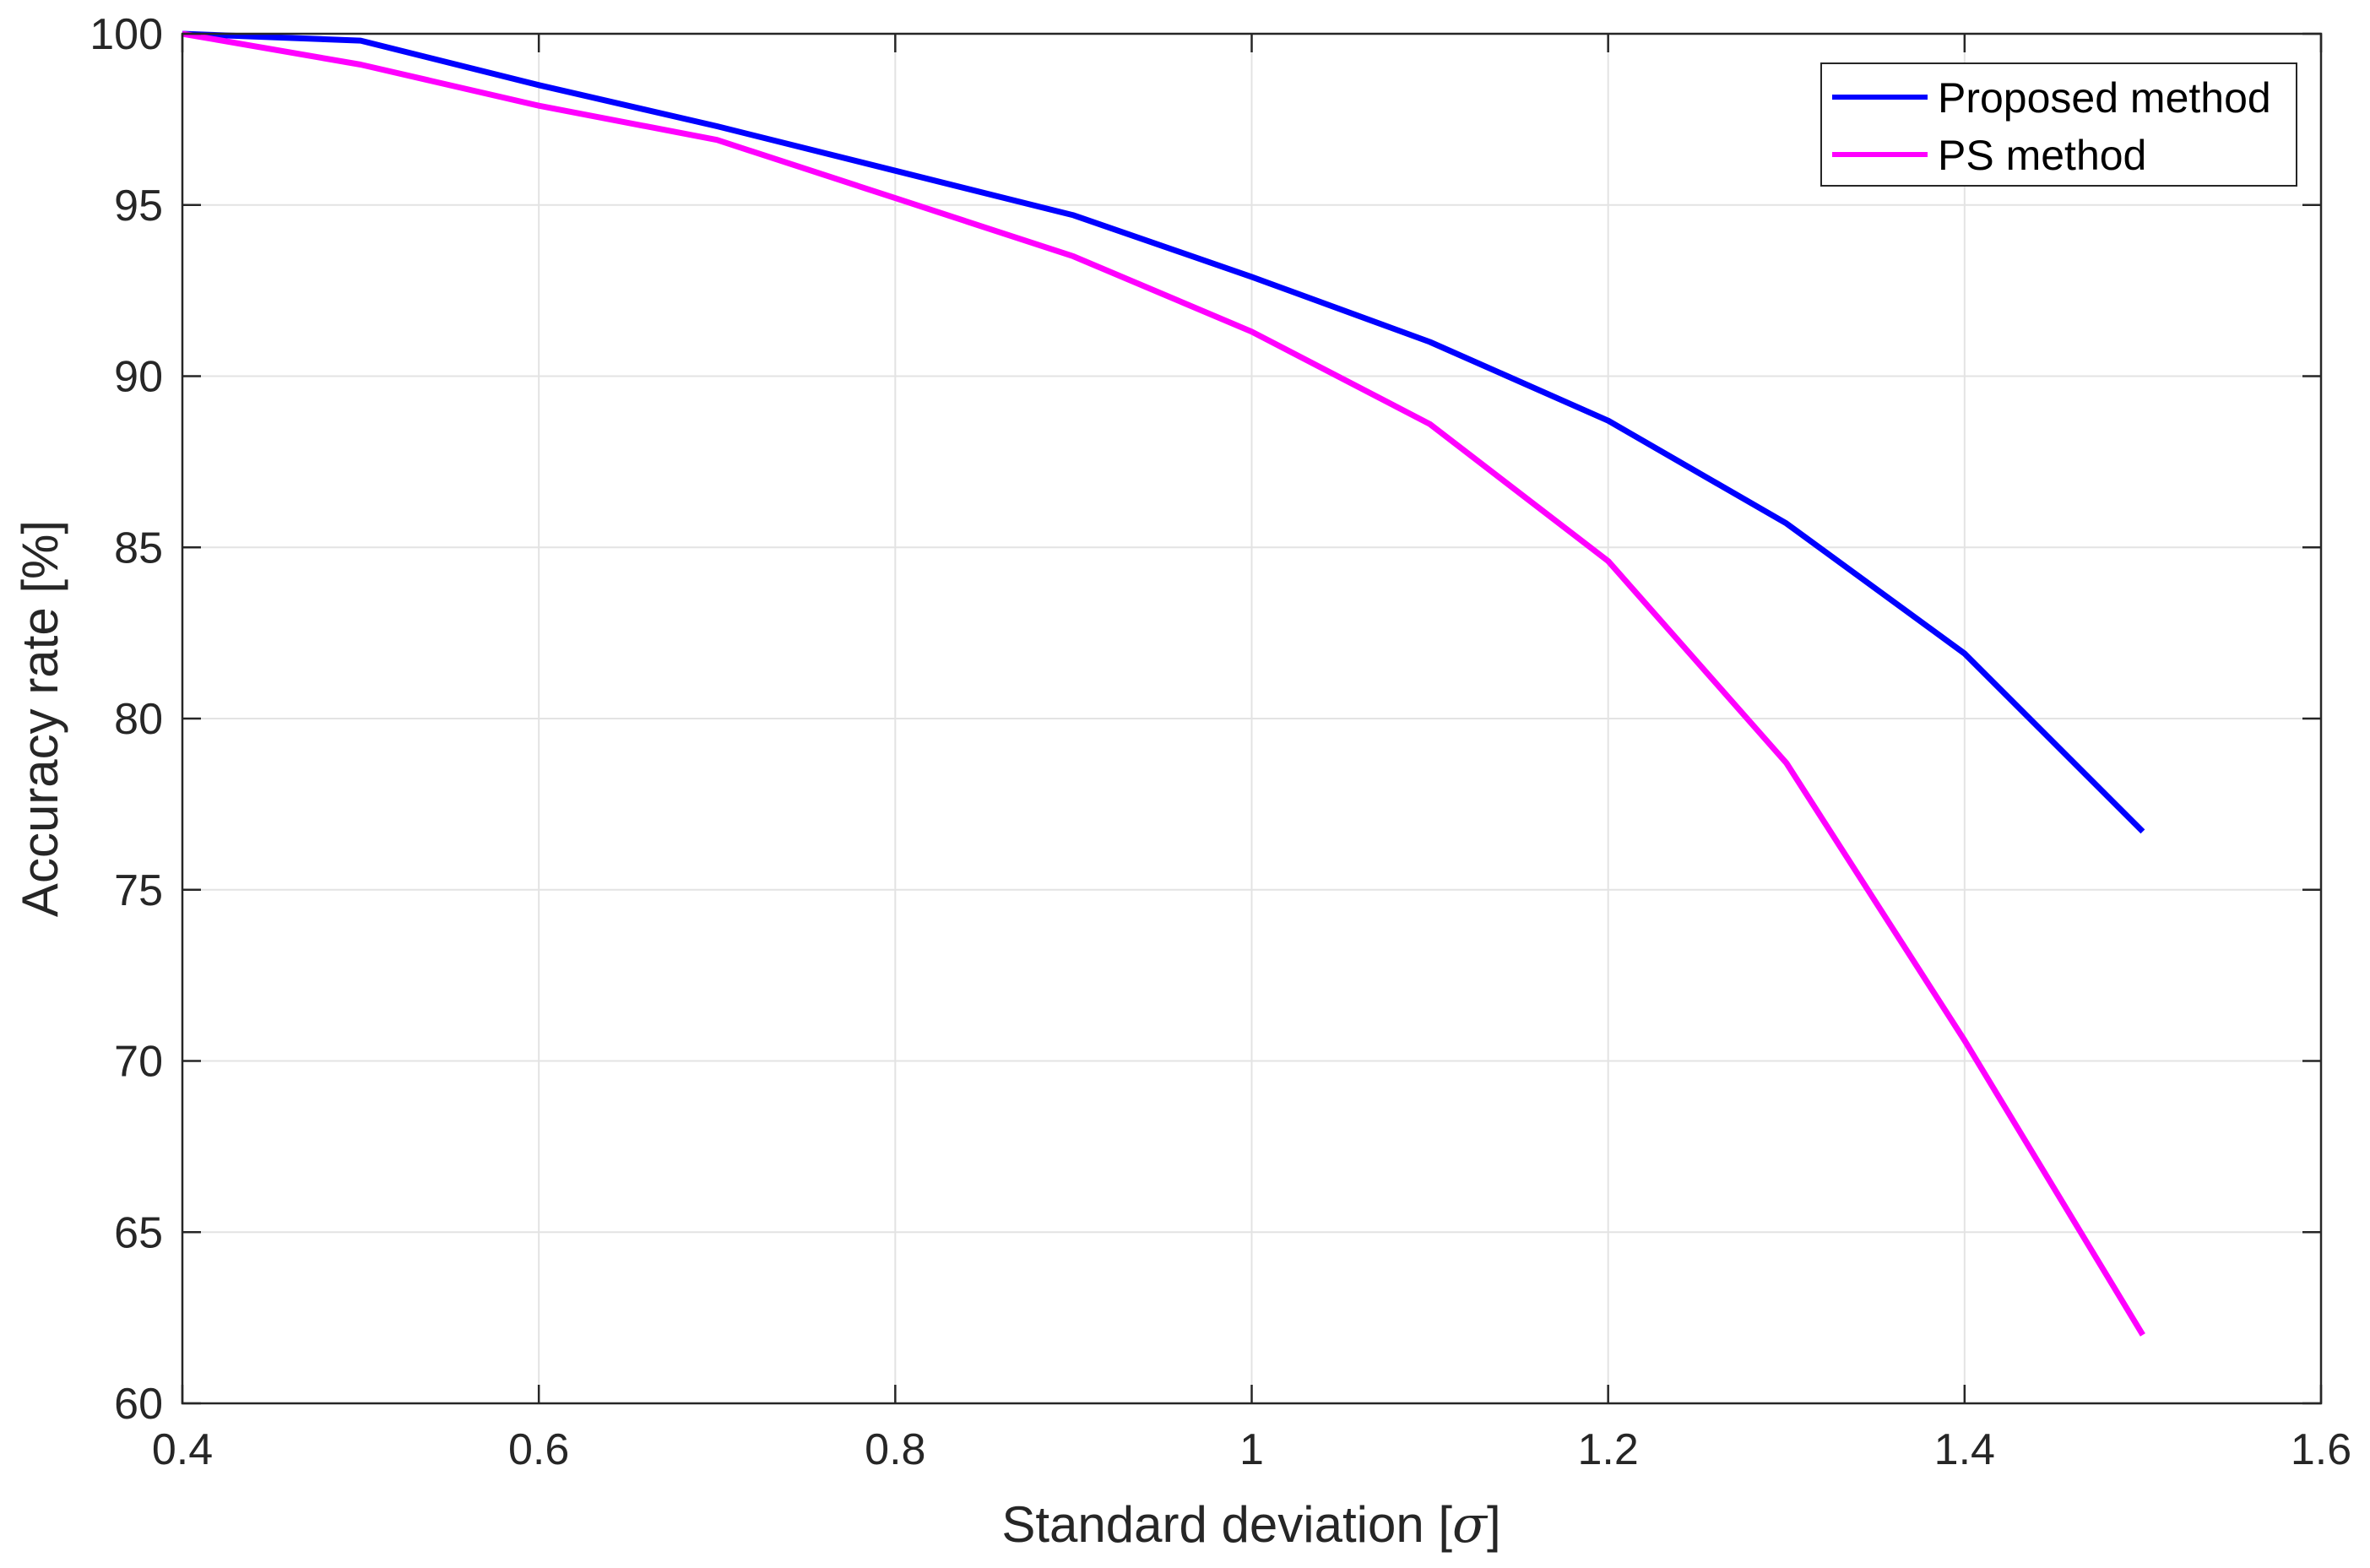  What do you see at coordinates (182, 1449) in the screenshot?
I see `x-tick-label: 0.4` at bounding box center [182, 1449].